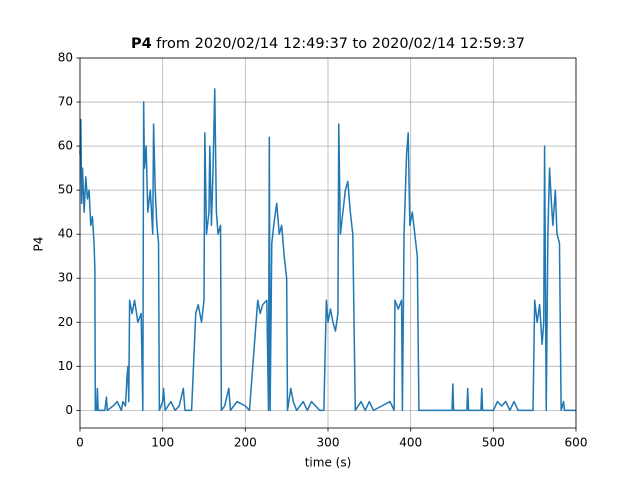  Describe the element at coordinates (576, 443) in the screenshot. I see `x-tick-label: 600` at that location.